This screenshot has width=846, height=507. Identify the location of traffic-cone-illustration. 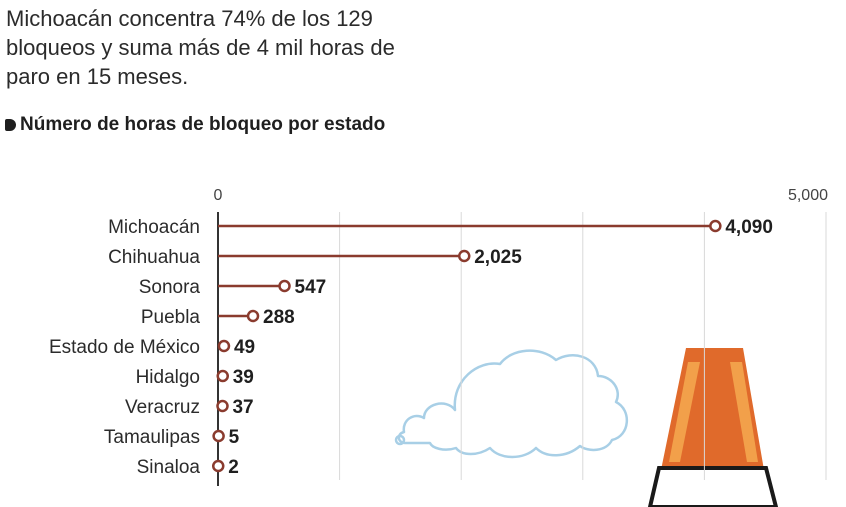
(713, 427).